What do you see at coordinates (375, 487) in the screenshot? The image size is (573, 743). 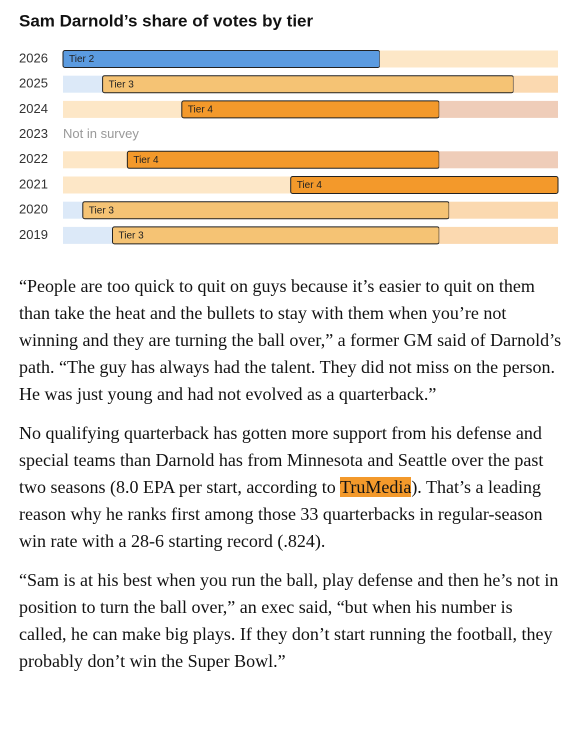 I see `link: TruMedia` at bounding box center [375, 487].